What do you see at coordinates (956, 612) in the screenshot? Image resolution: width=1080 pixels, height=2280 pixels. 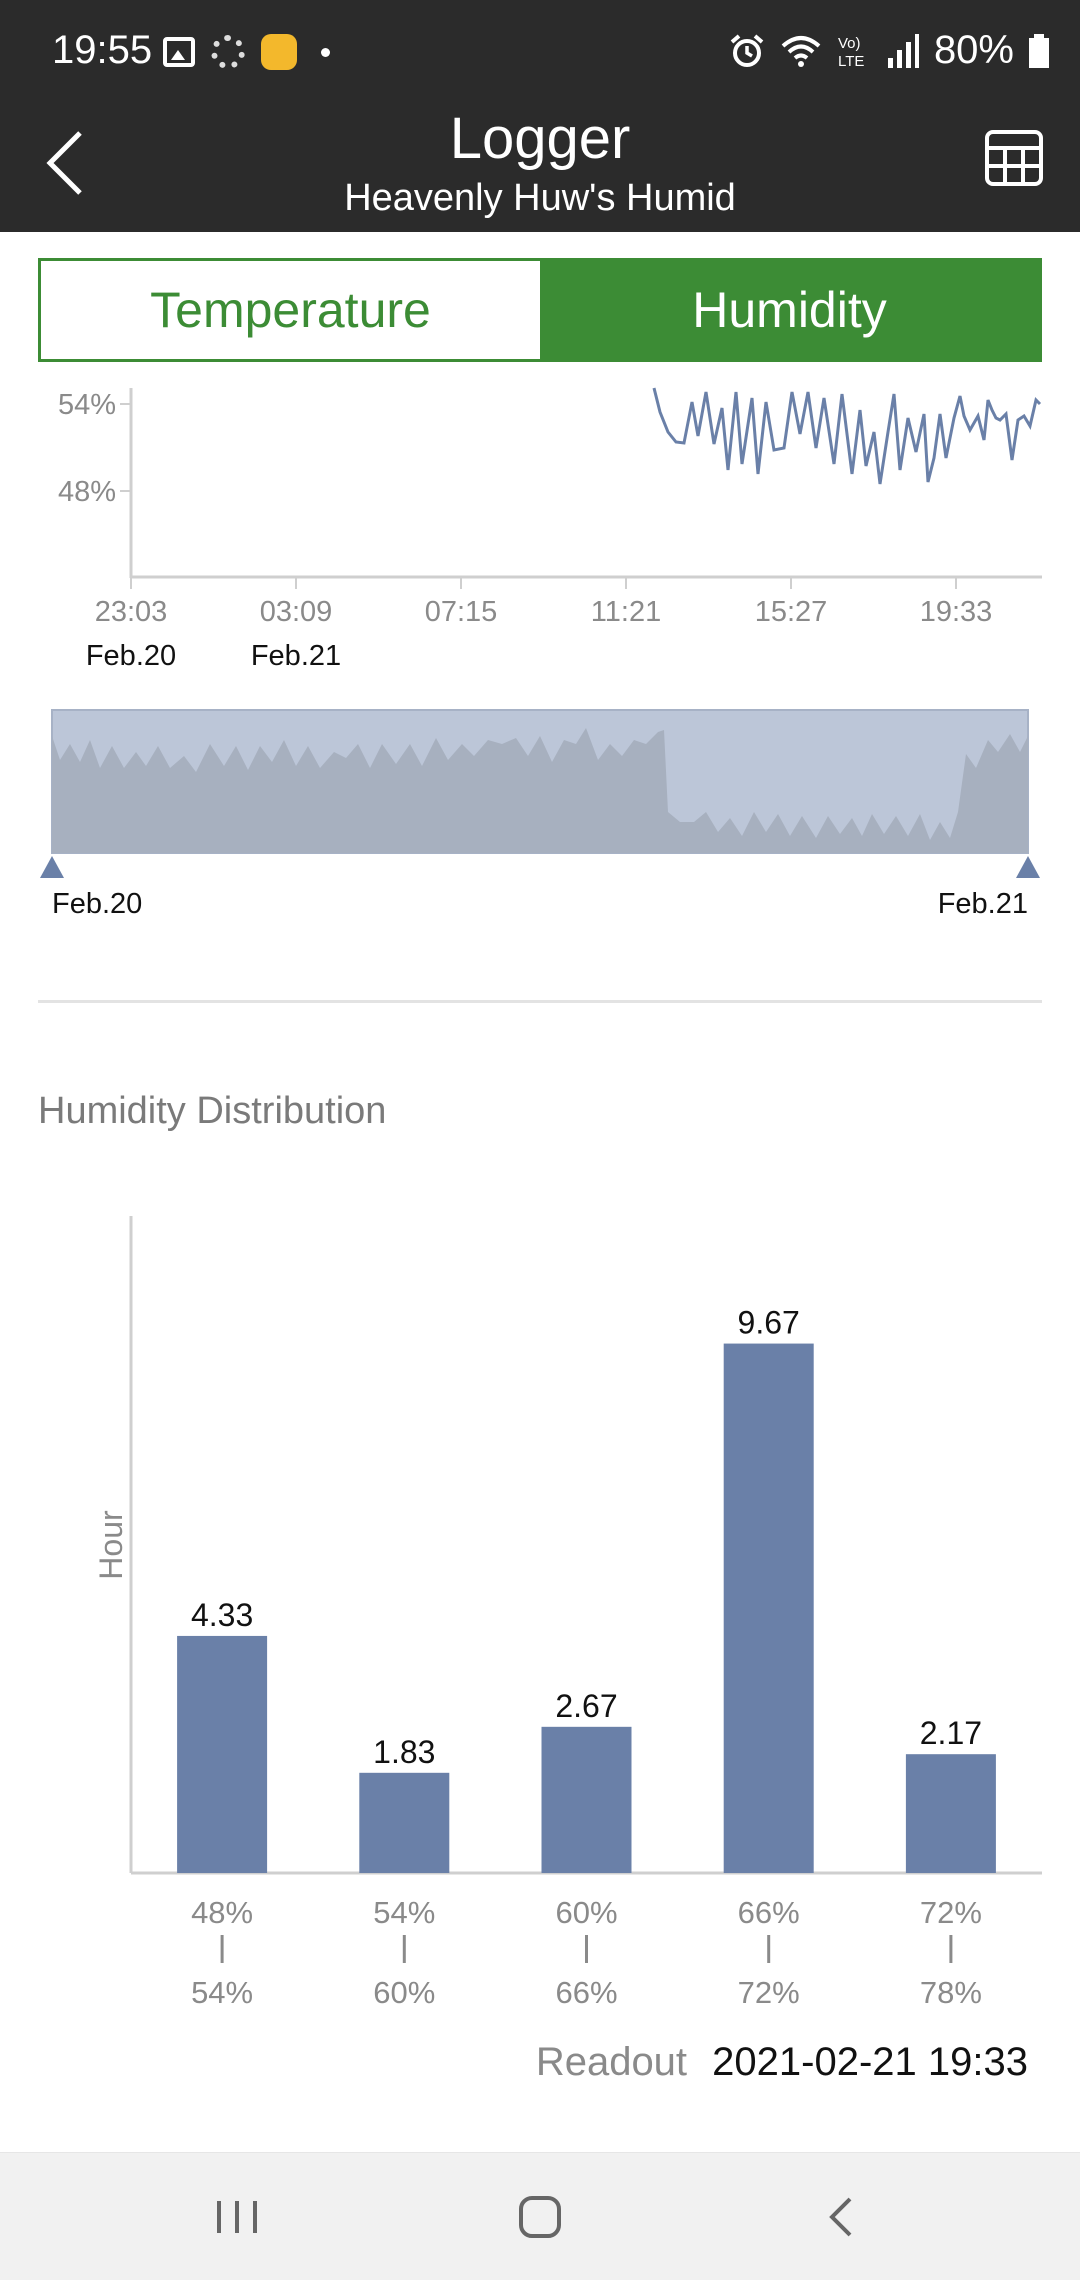 I see `x-tick-label: 19:33` at bounding box center [956, 612].